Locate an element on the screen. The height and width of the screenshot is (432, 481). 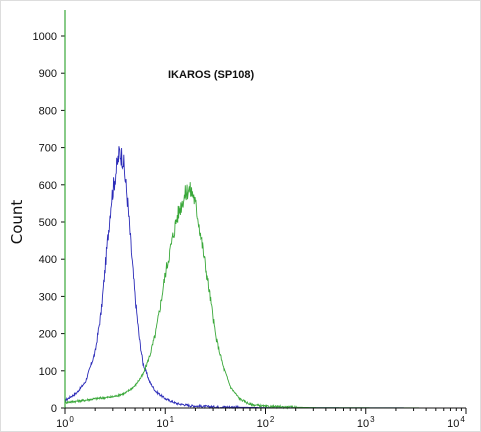
y-tick-label: 0 is located at coordinates (54, 409).